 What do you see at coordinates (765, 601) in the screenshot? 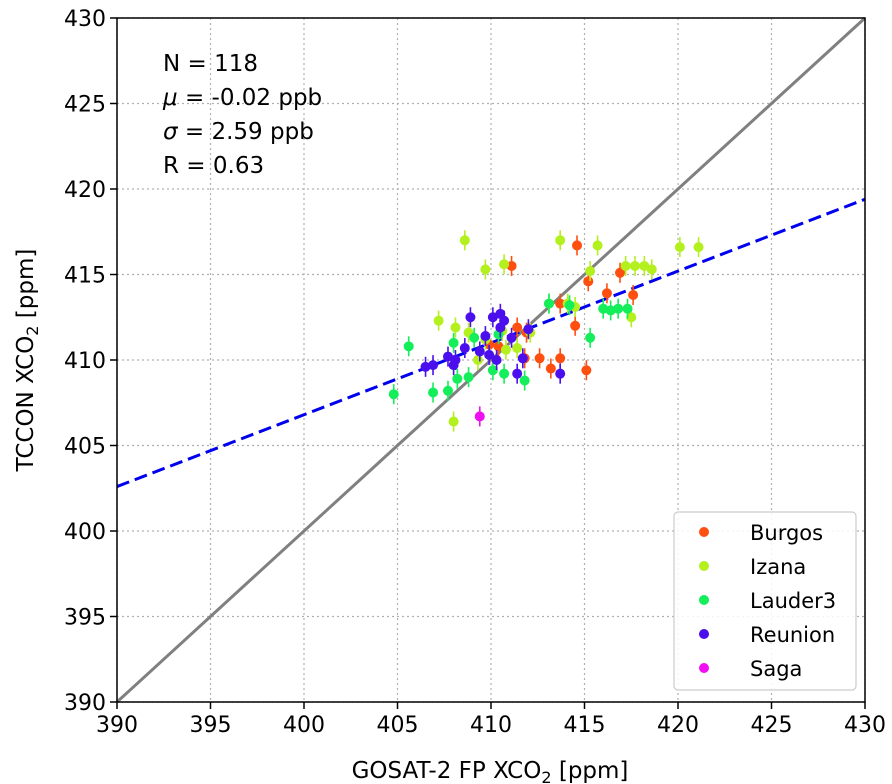
I see `legend: Burgos Izana Lauder3 Reunion Saga` at bounding box center [765, 601].